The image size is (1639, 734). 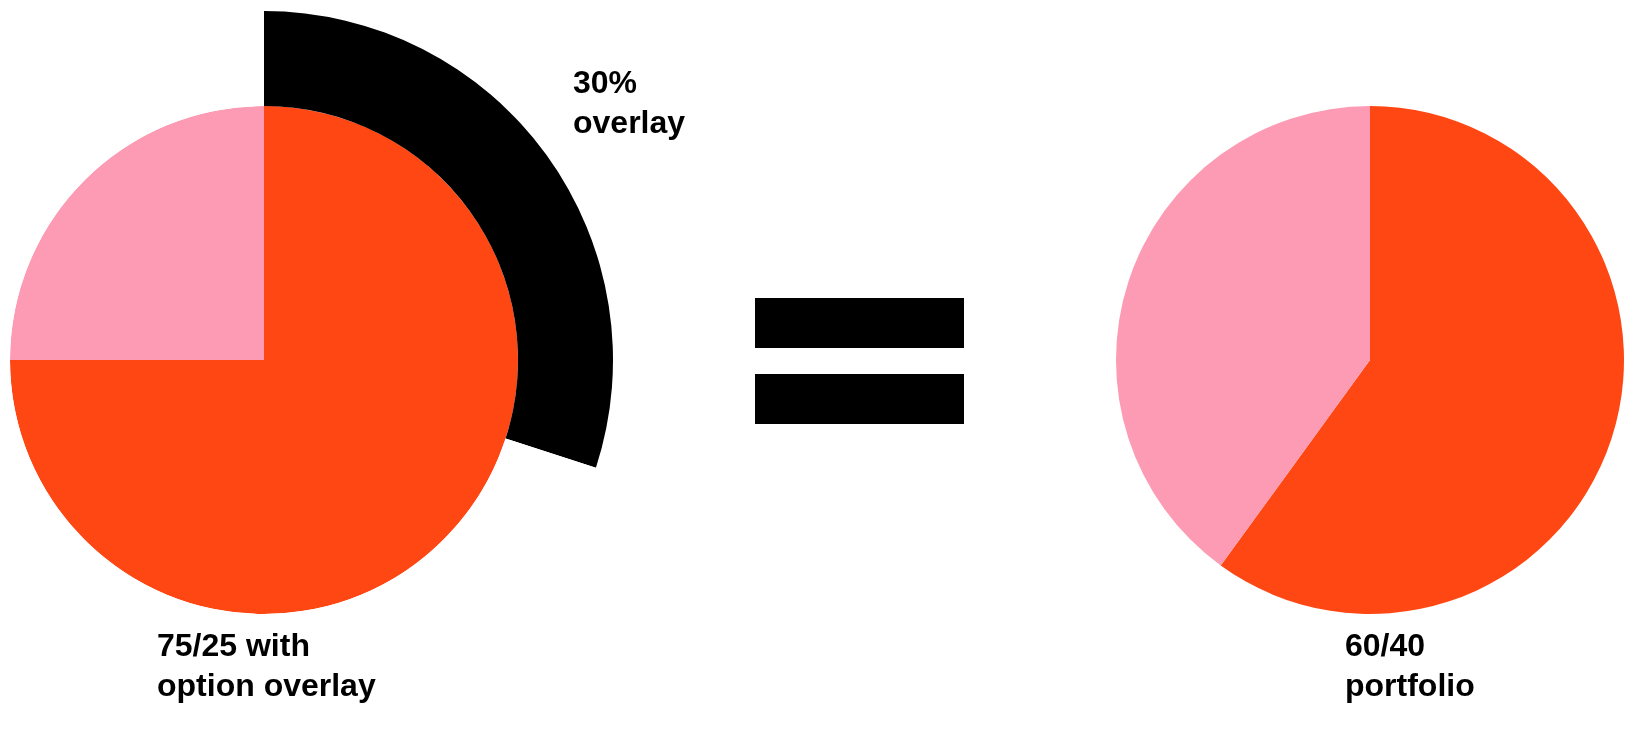 I want to click on text: 30% overlay, so click(x=630, y=102).